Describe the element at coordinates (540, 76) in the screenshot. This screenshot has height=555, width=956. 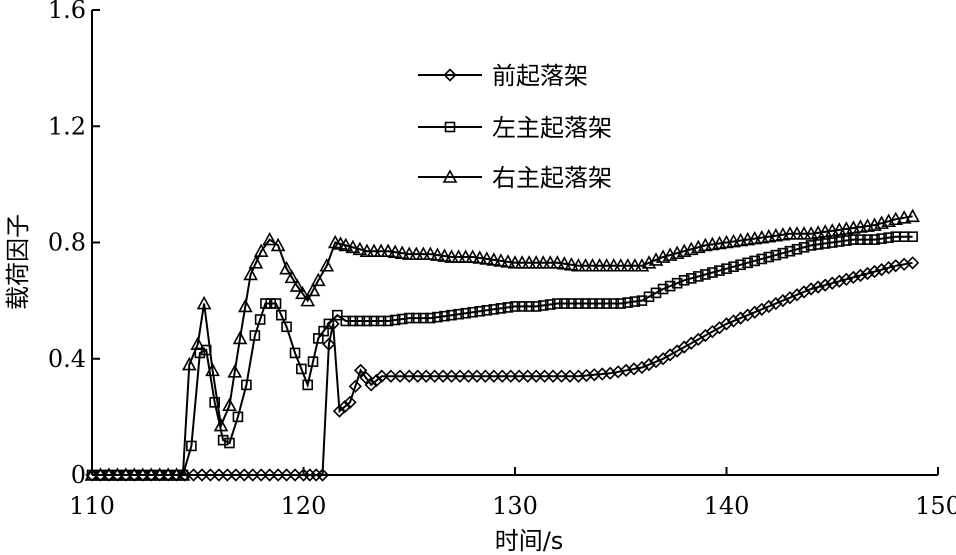
I see `legend-label: 前起落架` at that location.